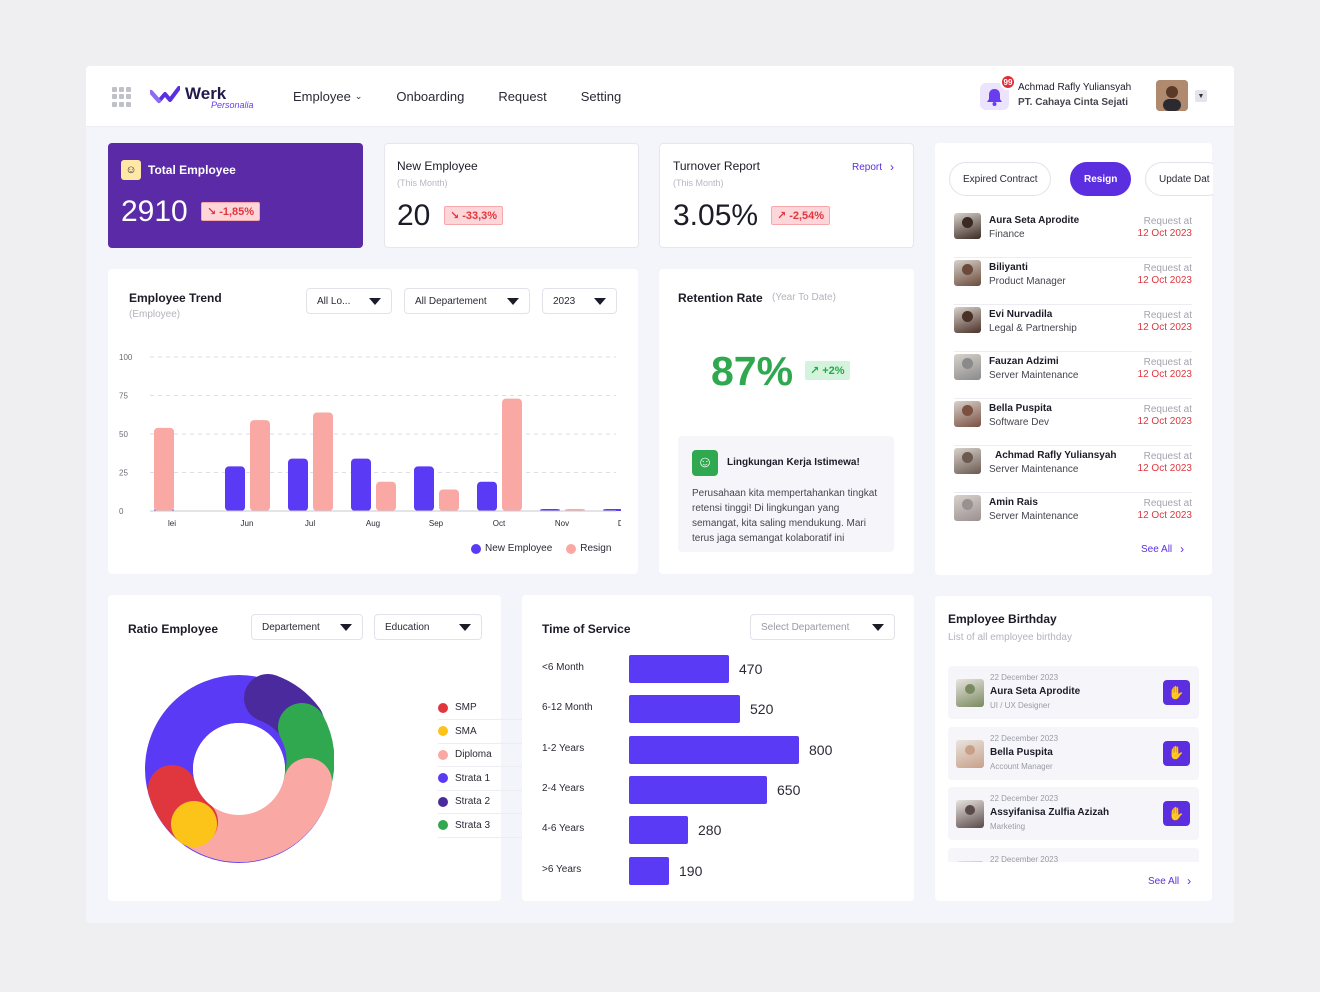  What do you see at coordinates (361, 484) in the screenshot?
I see `bar-new-employee-aug` at bounding box center [361, 484].